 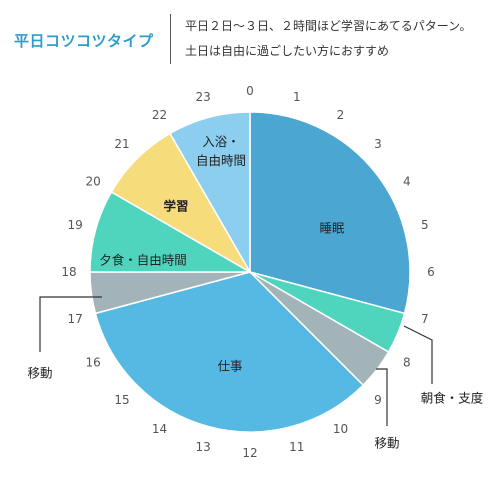 I want to click on slice-label-0: 睡眠, so click(x=332, y=228).